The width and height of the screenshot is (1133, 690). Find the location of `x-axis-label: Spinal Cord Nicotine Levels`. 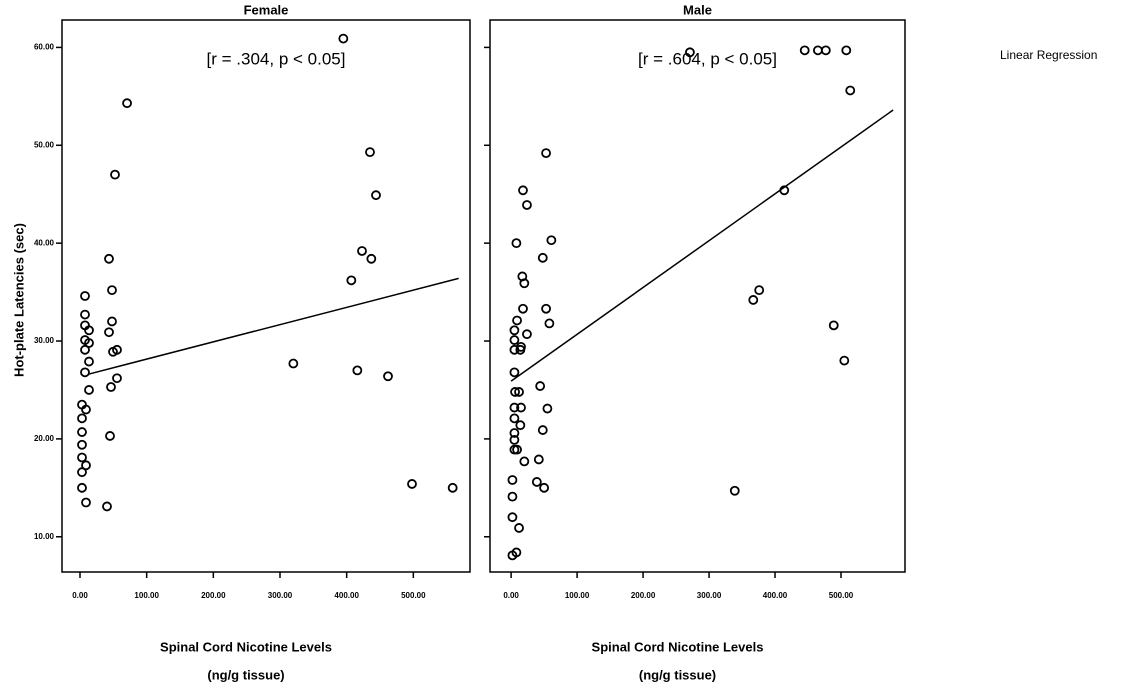

x-axis-label: Spinal Cord Nicotine Levels is located at coordinates (246, 646).